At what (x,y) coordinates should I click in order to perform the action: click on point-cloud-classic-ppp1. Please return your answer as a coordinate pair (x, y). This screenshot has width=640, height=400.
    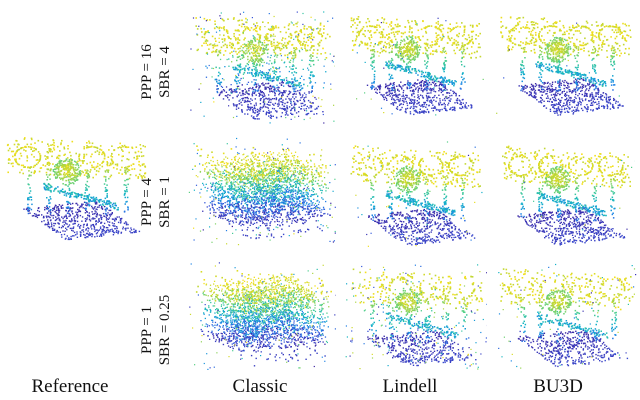
    Looking at the image, I should click on (262, 316).